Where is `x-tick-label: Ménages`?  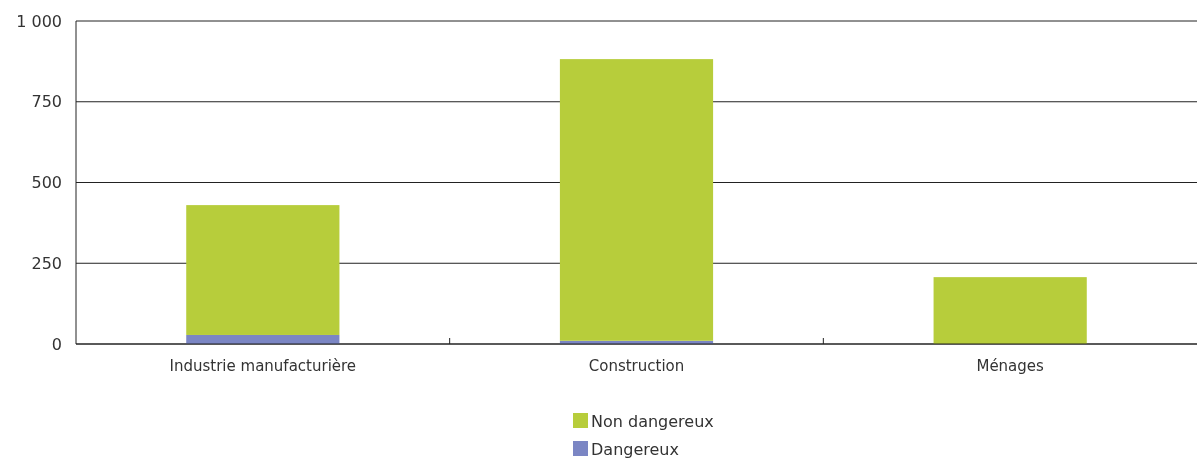
x-tick-label: Ménages is located at coordinates (1010, 366).